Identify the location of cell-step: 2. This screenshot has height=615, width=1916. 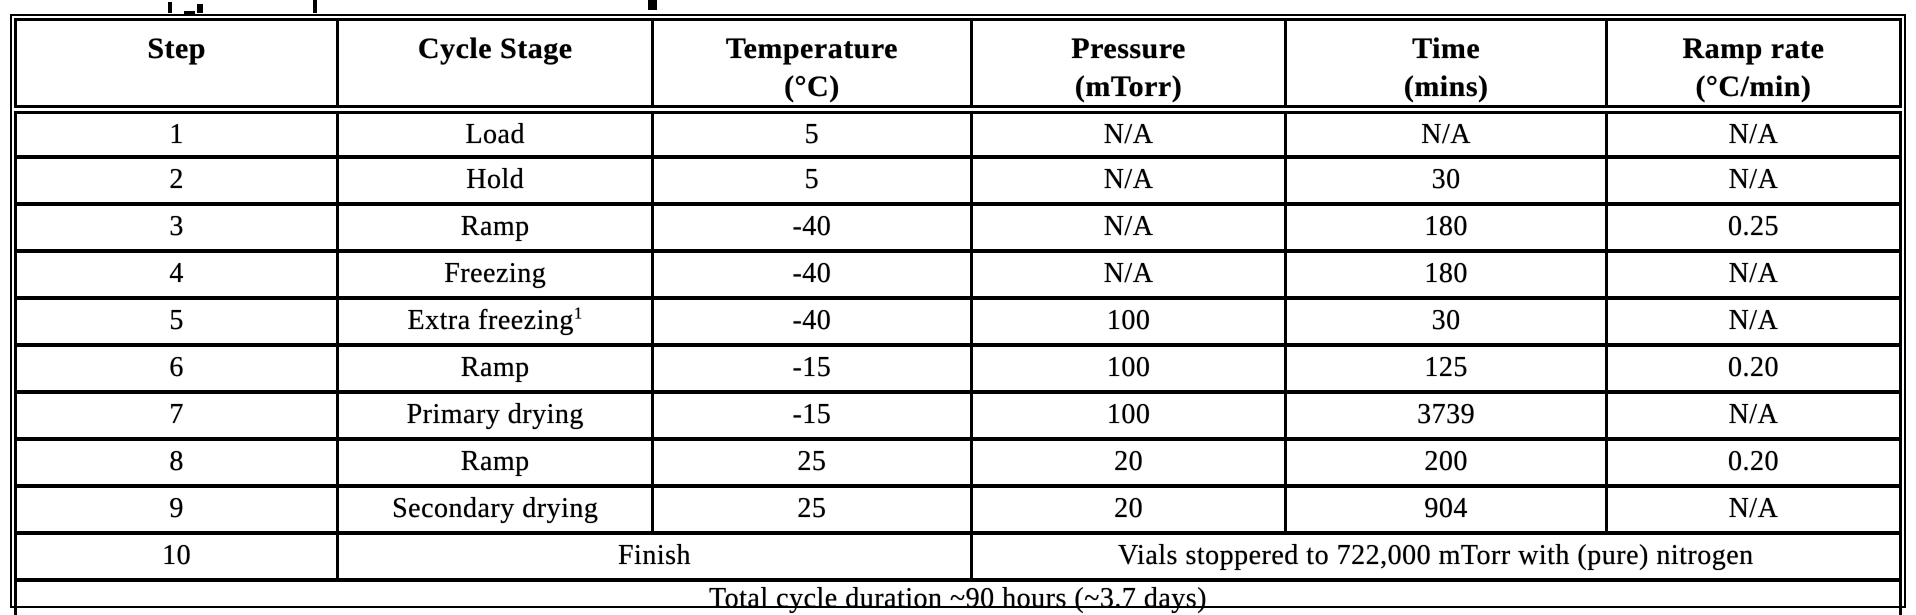
(176, 180).